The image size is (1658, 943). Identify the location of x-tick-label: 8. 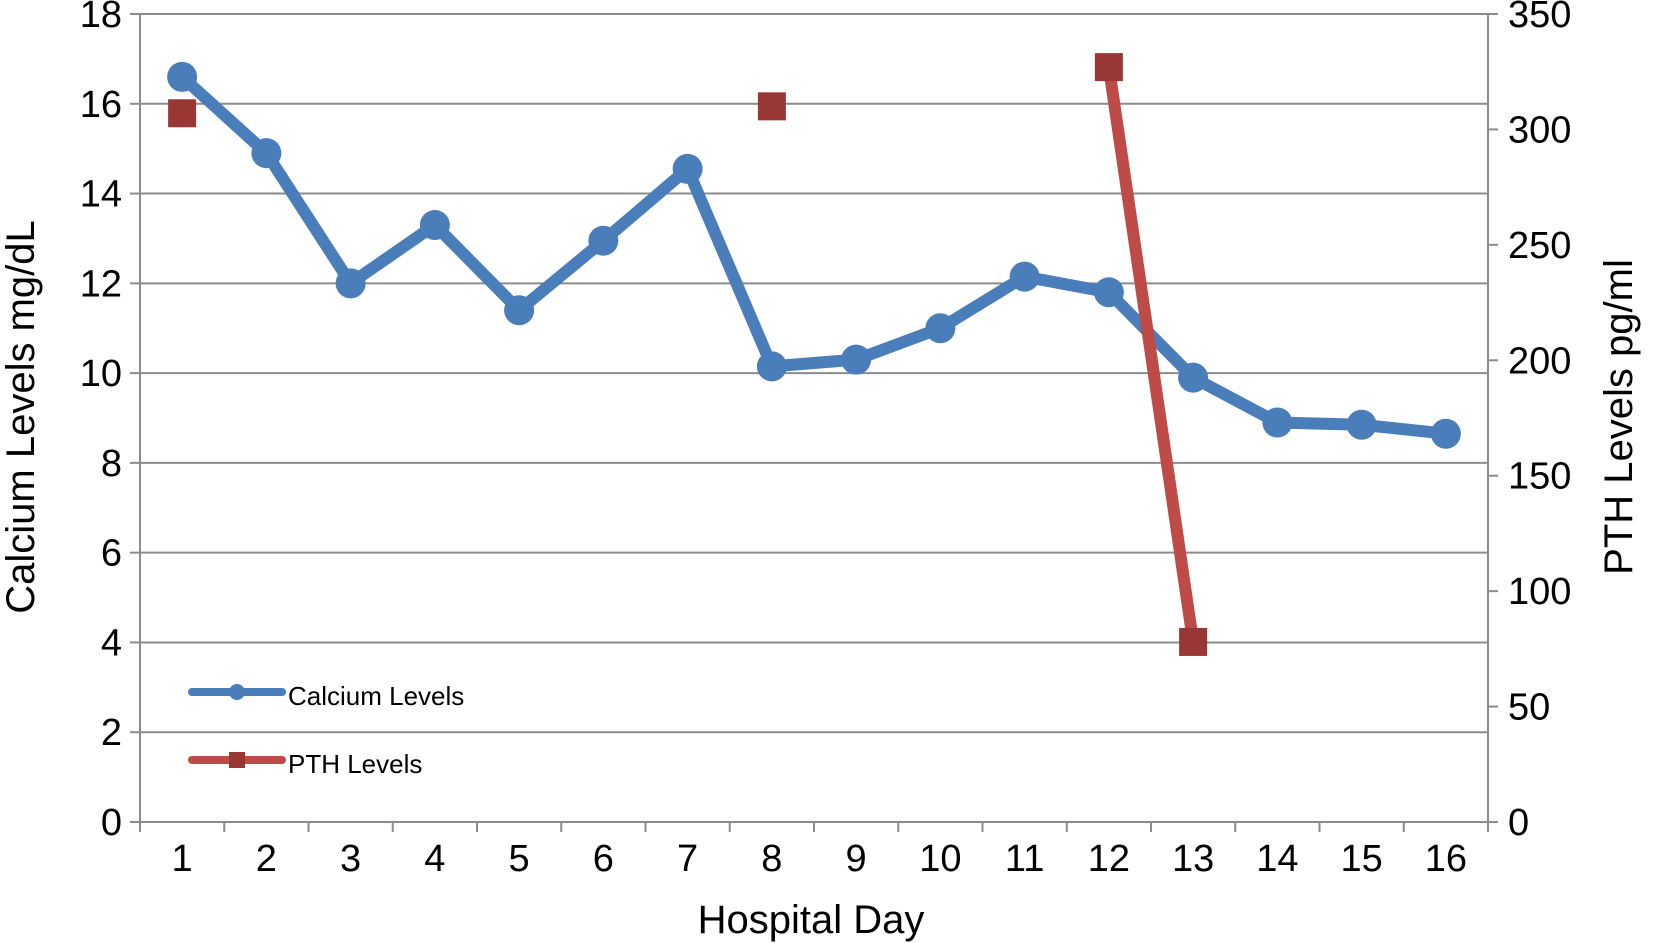
(771, 859).